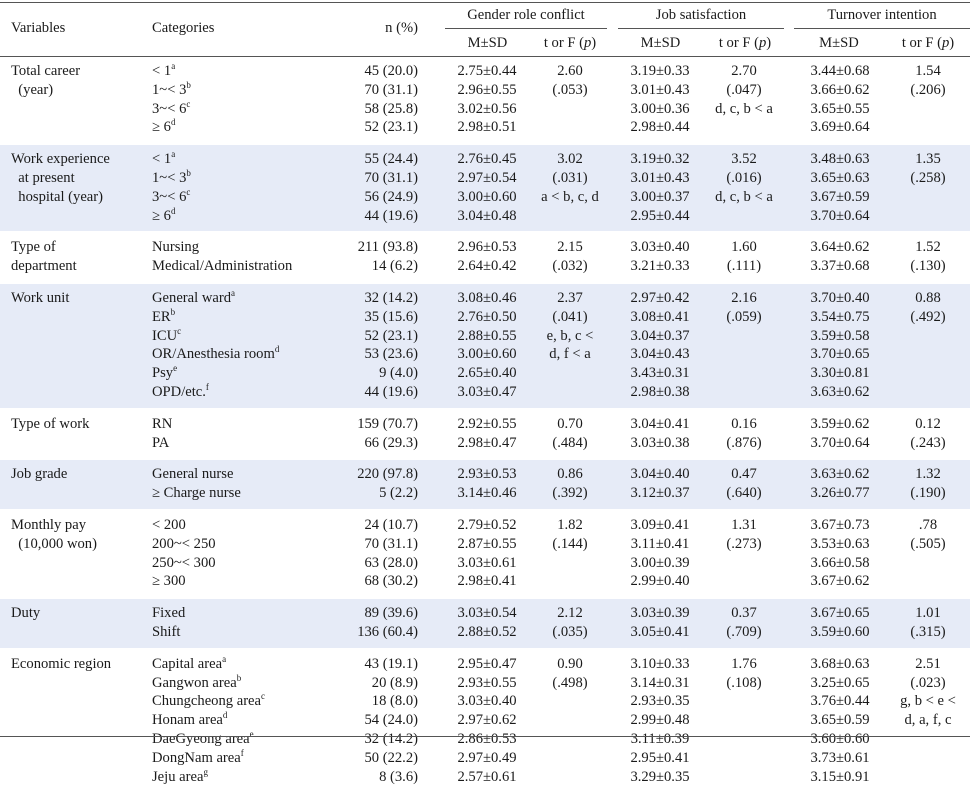  Describe the element at coordinates (840, 663) in the screenshot. I see `ti-msd: 3.68±0.63` at that location.